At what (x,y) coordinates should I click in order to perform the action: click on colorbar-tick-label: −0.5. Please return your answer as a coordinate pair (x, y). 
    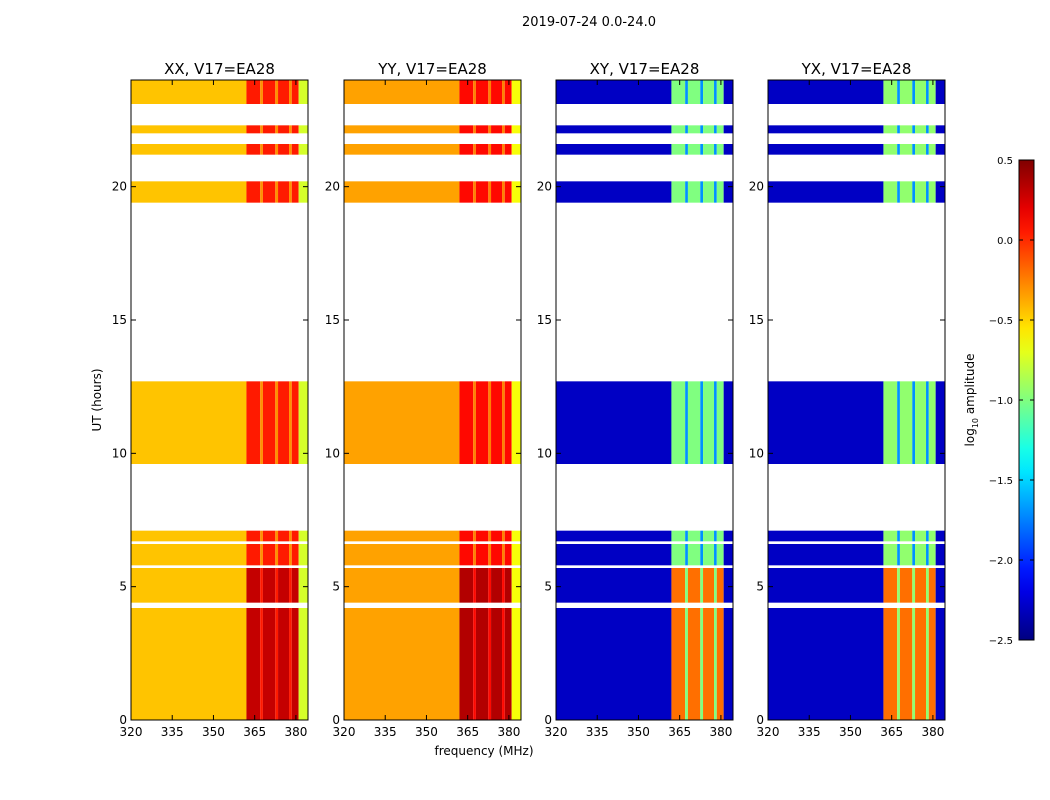
    Looking at the image, I should click on (1001, 321).